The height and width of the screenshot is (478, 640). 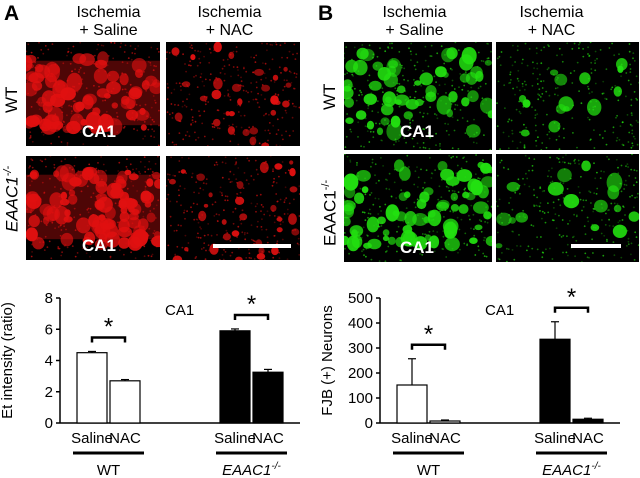 What do you see at coordinates (360, 298) in the screenshot?
I see `y-tick-label: 500` at bounding box center [360, 298].